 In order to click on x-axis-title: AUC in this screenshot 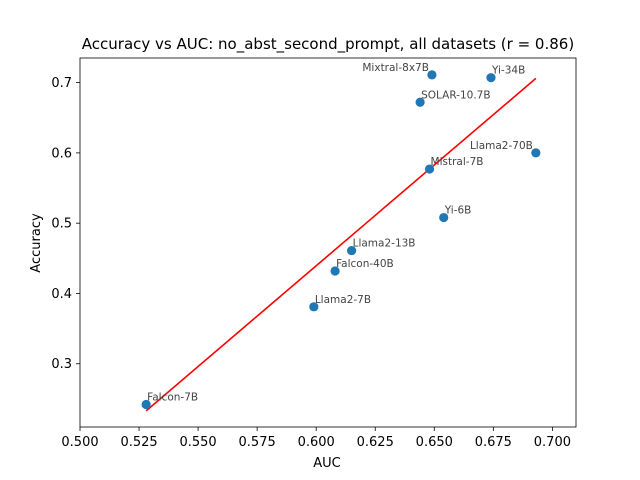, I will do `click(327, 463)`.